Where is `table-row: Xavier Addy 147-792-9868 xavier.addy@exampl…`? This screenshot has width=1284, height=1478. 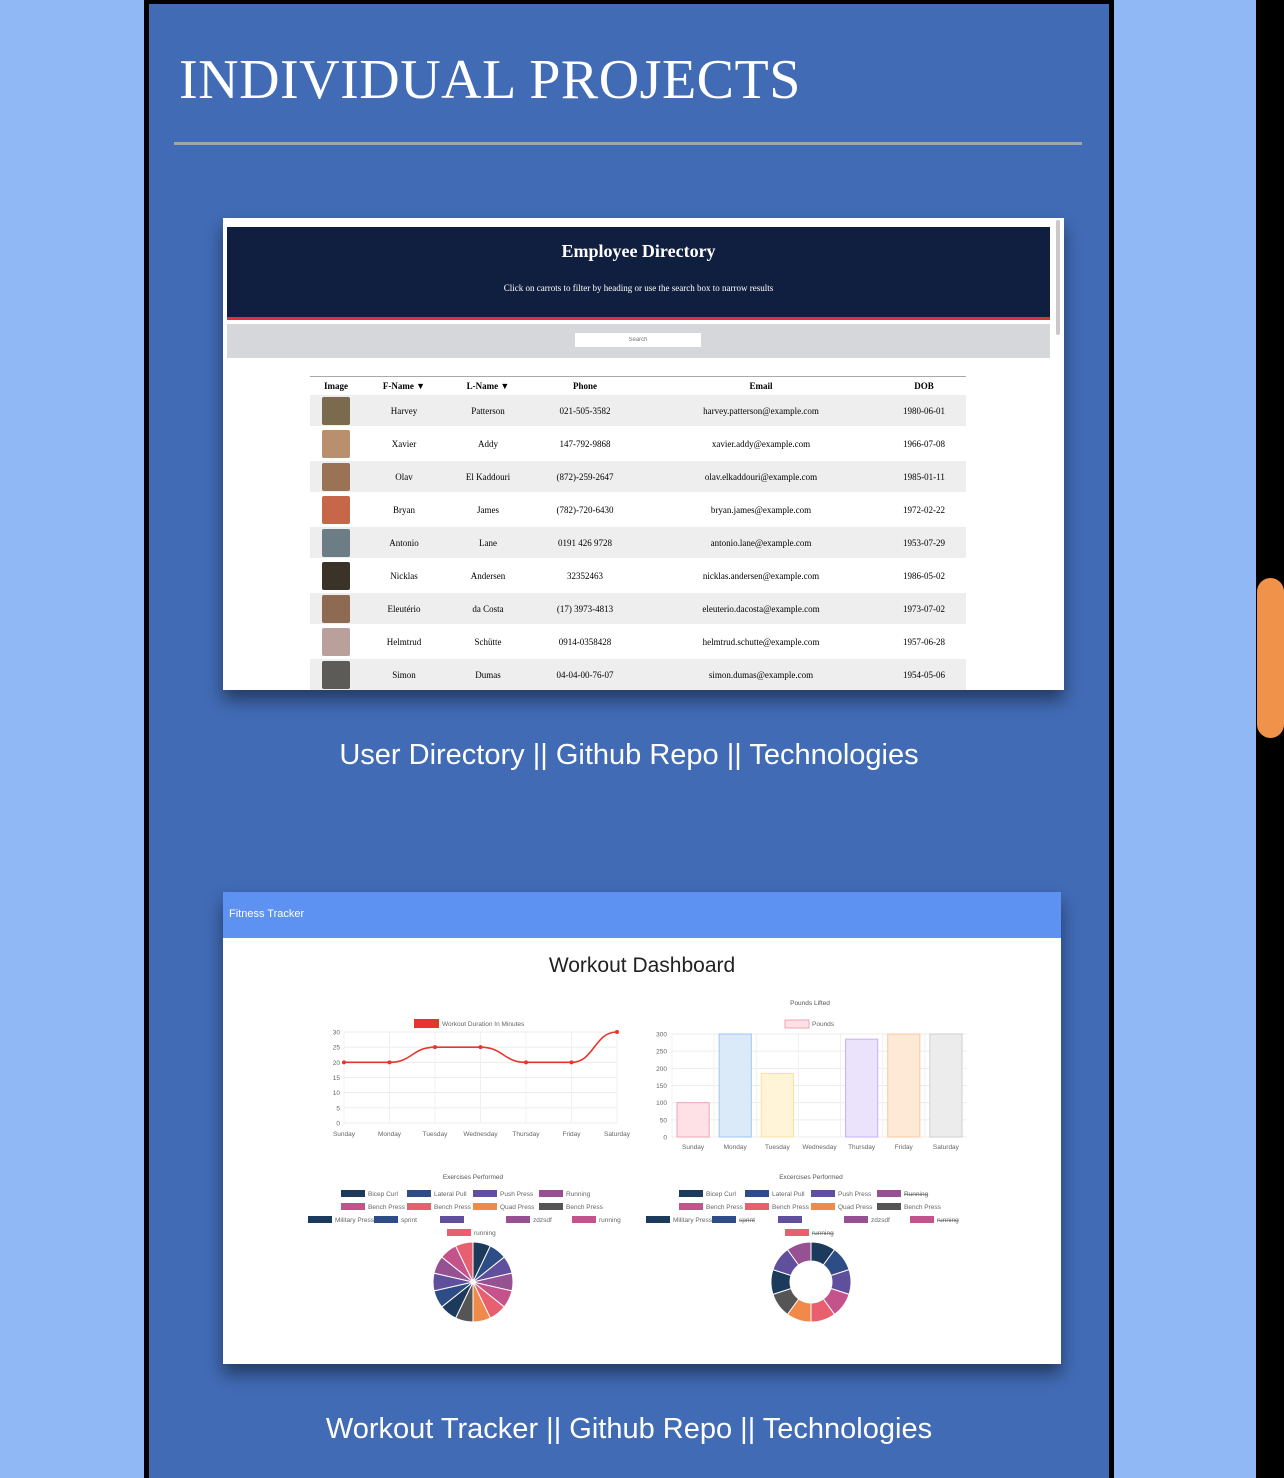 table-row: Xavier Addy 147-792-9868 xavier.addy@exampl… is located at coordinates (638, 444).